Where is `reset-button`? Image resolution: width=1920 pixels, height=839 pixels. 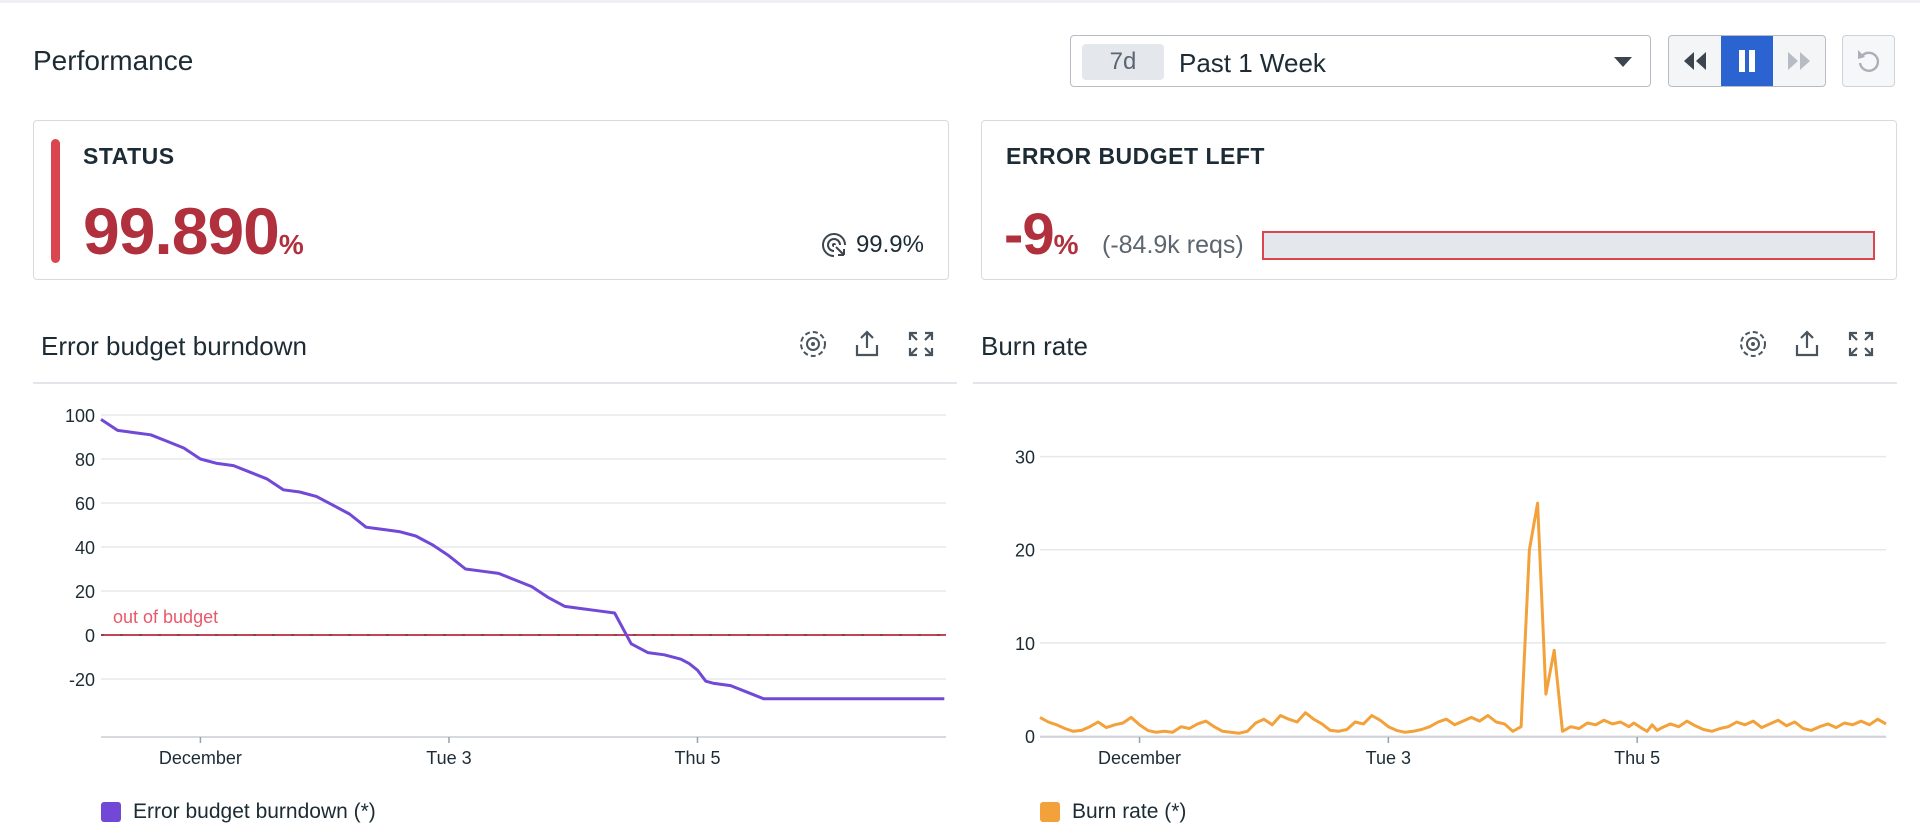
reset-button is located at coordinates (1868, 61).